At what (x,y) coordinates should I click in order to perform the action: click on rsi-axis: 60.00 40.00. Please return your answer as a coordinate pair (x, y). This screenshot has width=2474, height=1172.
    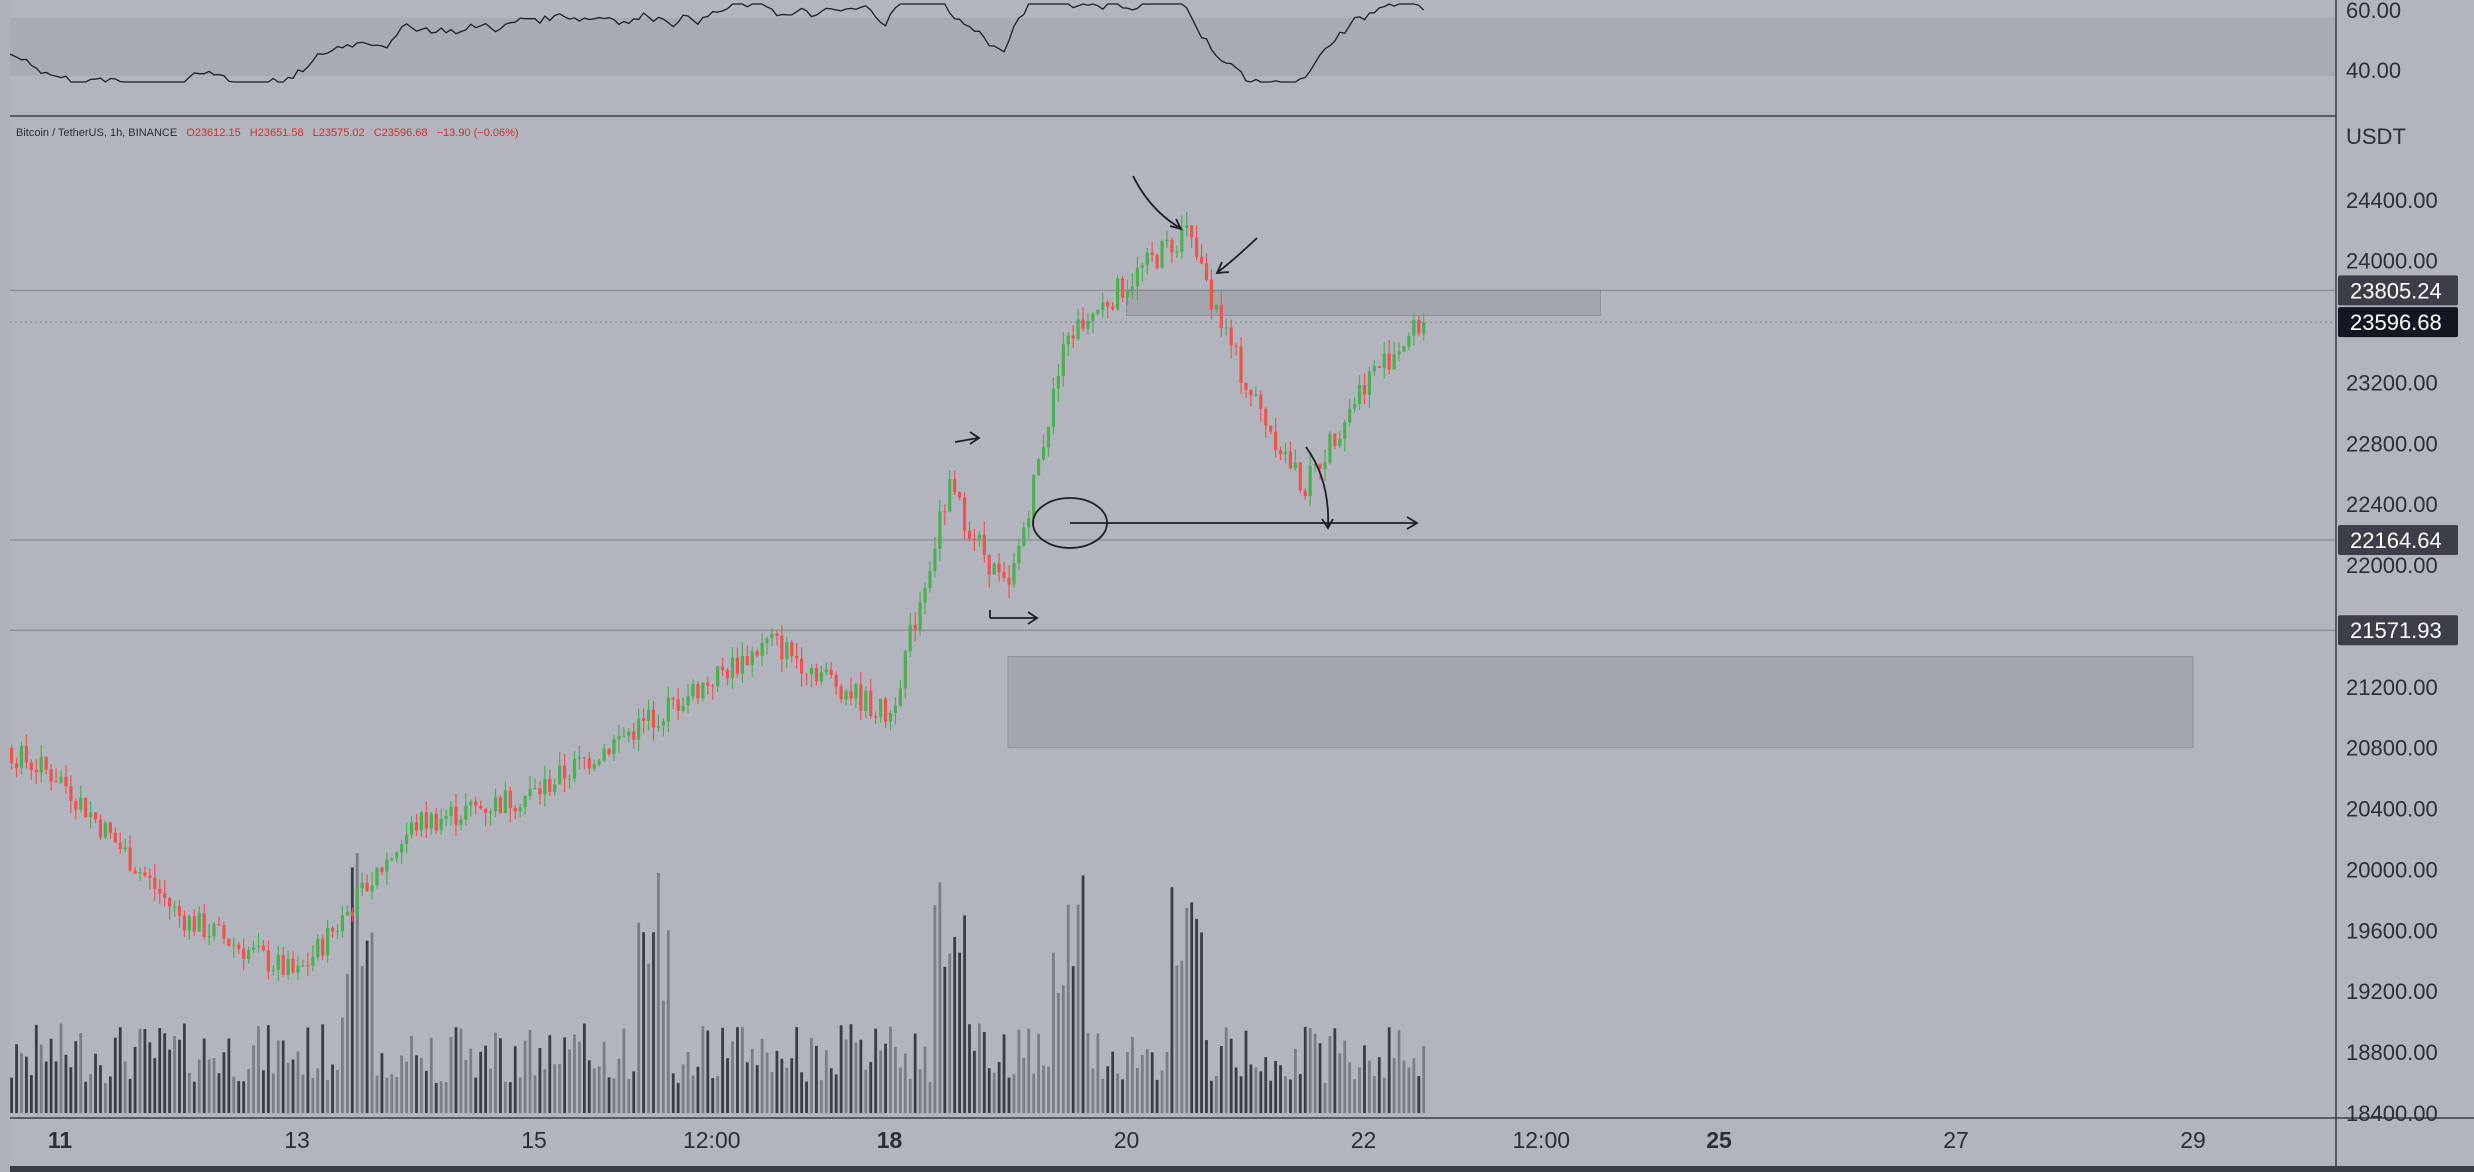
    Looking at the image, I should click on (2373, 41).